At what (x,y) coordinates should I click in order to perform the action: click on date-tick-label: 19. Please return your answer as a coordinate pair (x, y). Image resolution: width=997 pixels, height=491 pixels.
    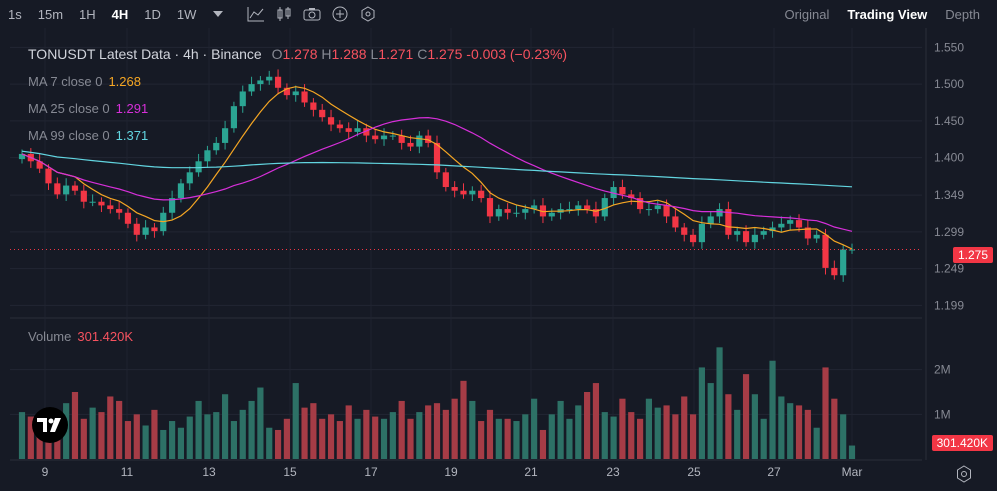
    Looking at the image, I should click on (451, 472).